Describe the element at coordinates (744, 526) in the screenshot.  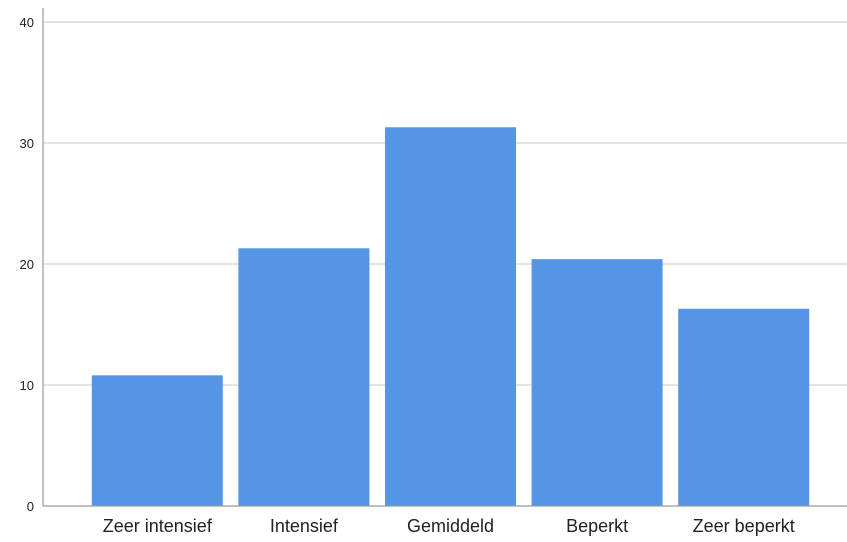
I see `x-tick-label-zeer-beperkt: Zeer beperkt` at that location.